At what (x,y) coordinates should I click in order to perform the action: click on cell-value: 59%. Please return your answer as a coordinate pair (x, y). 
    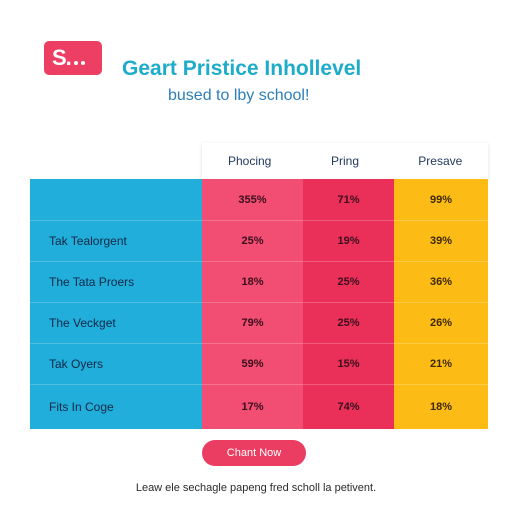
    Looking at the image, I should click on (252, 364).